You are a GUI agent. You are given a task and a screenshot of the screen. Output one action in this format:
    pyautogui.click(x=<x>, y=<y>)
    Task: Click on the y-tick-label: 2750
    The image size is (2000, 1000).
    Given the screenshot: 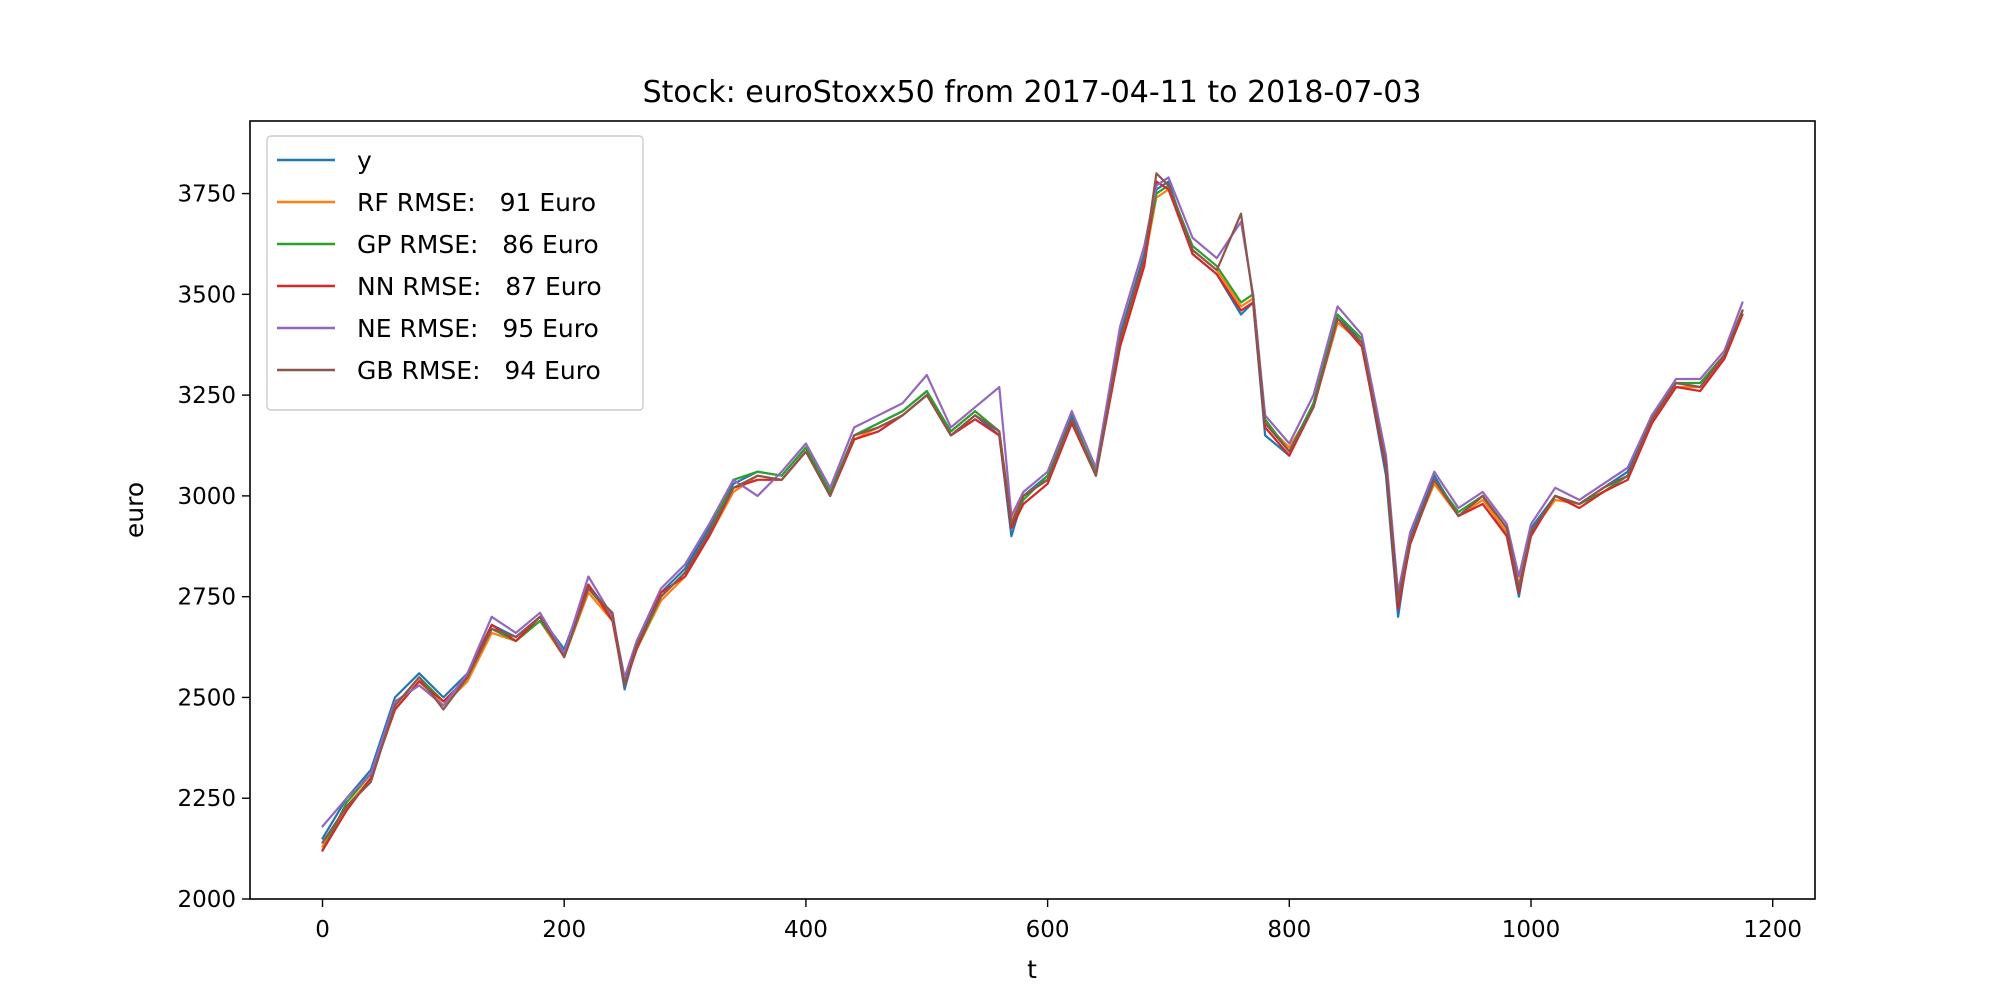 What is the action you would take?
    pyautogui.click(x=206, y=598)
    